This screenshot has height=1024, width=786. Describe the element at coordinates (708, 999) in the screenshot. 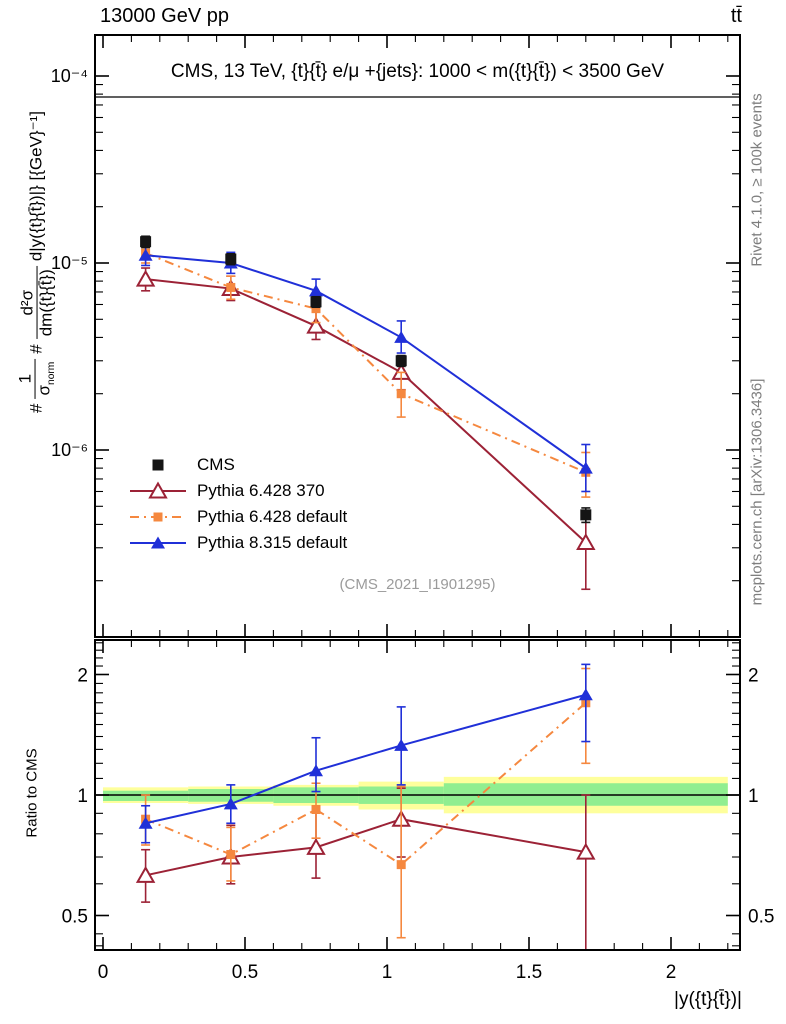

I see `x-axis-label: |y({t}{t̄})|` at that location.